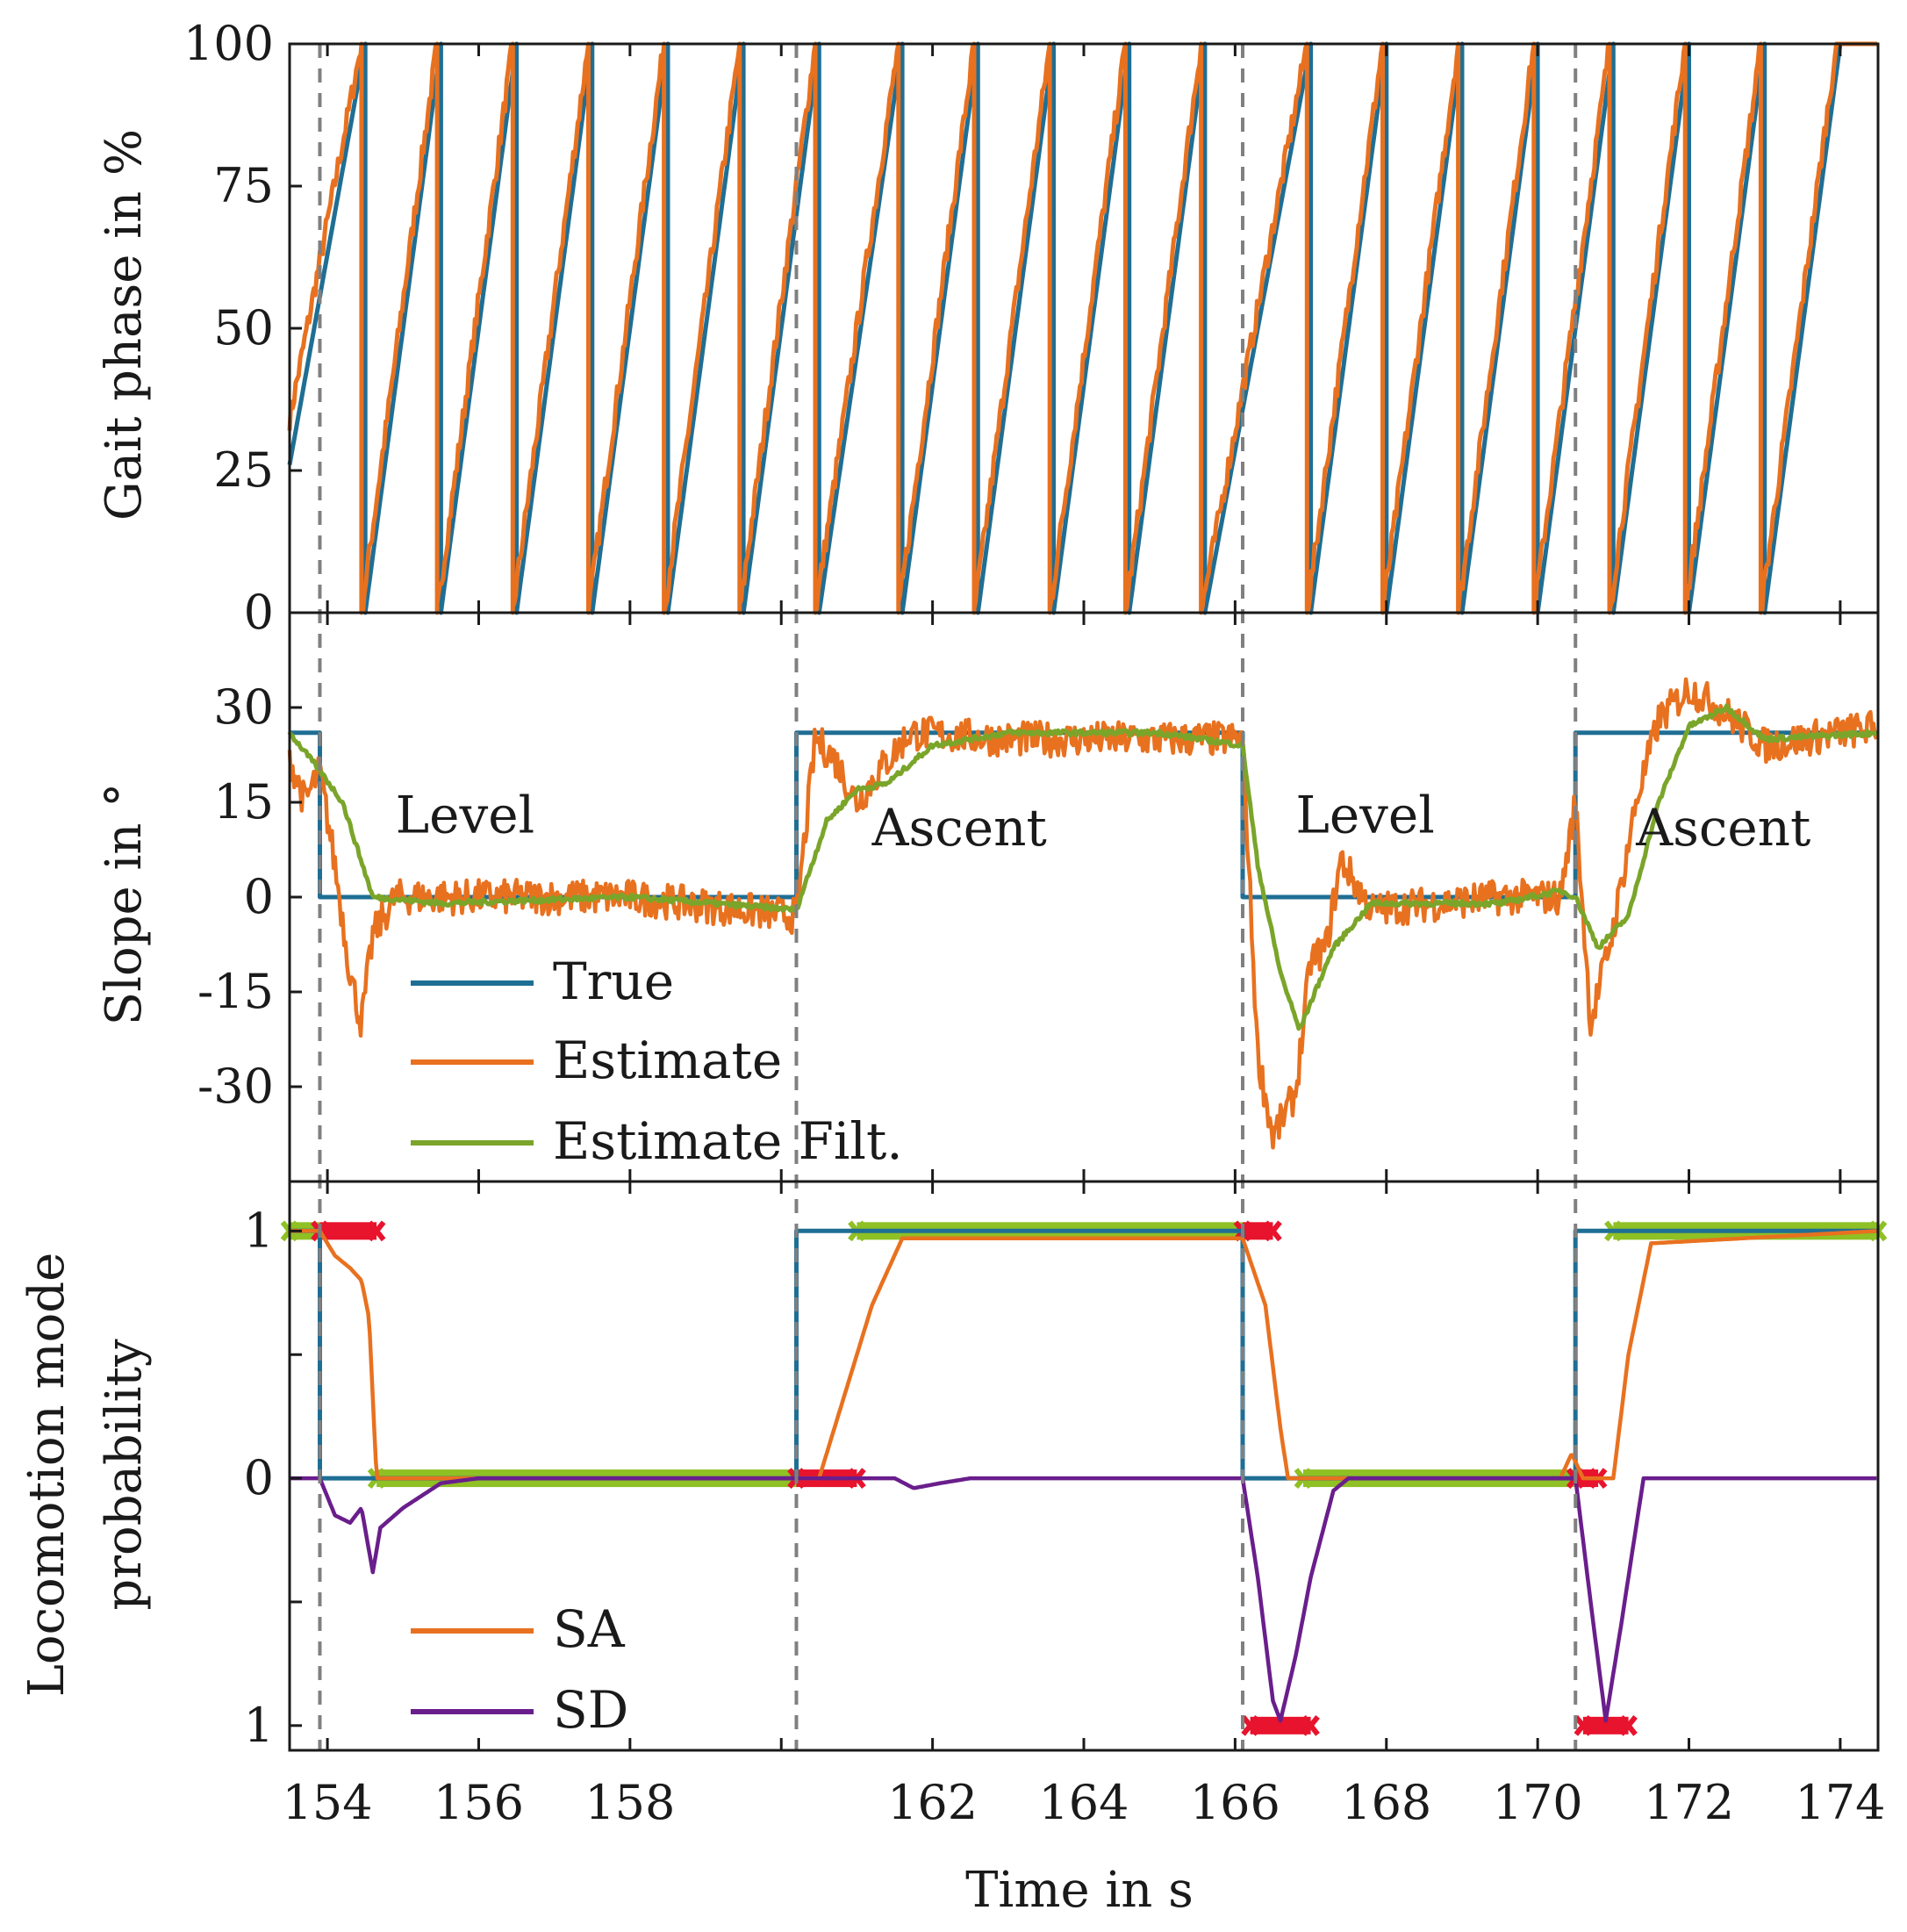  I want to click on xtick-label-6: 166, so click(1235, 1802).